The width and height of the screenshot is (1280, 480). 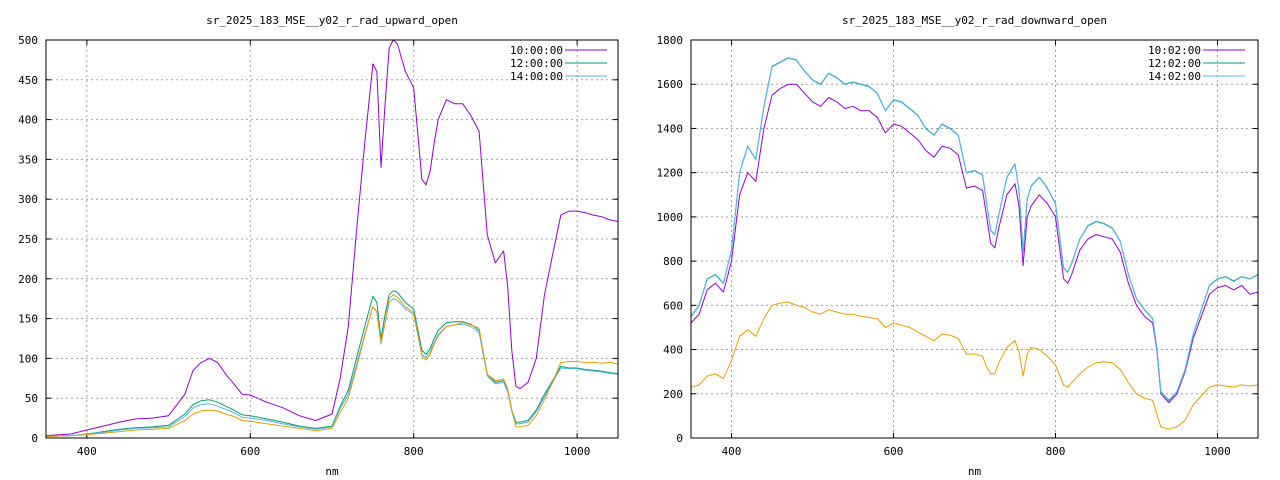 I want to click on y-tick-label: 600, so click(x=673, y=305).